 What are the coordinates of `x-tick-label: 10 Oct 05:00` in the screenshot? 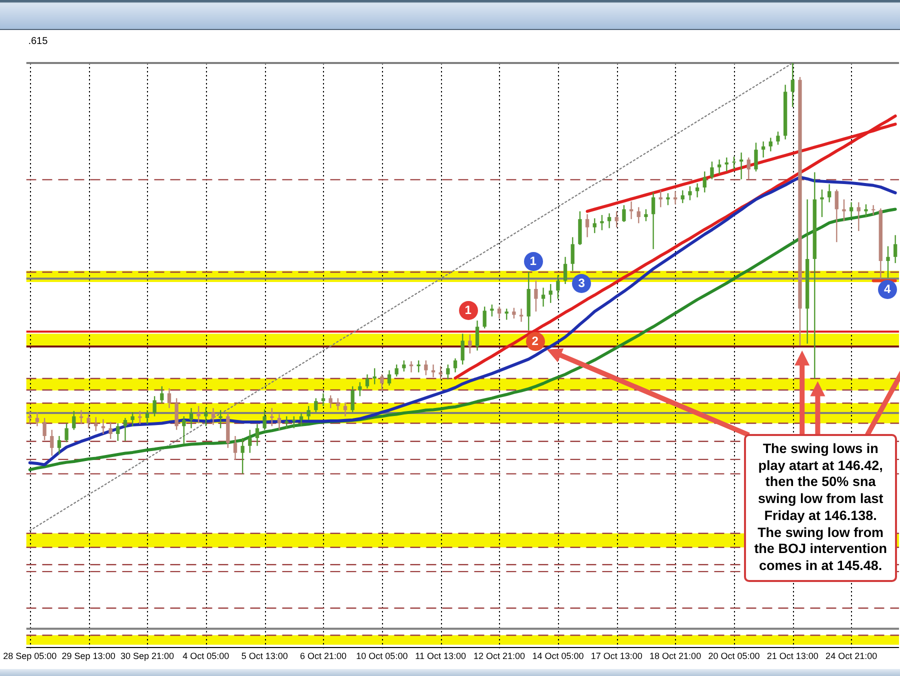 It's located at (382, 656).